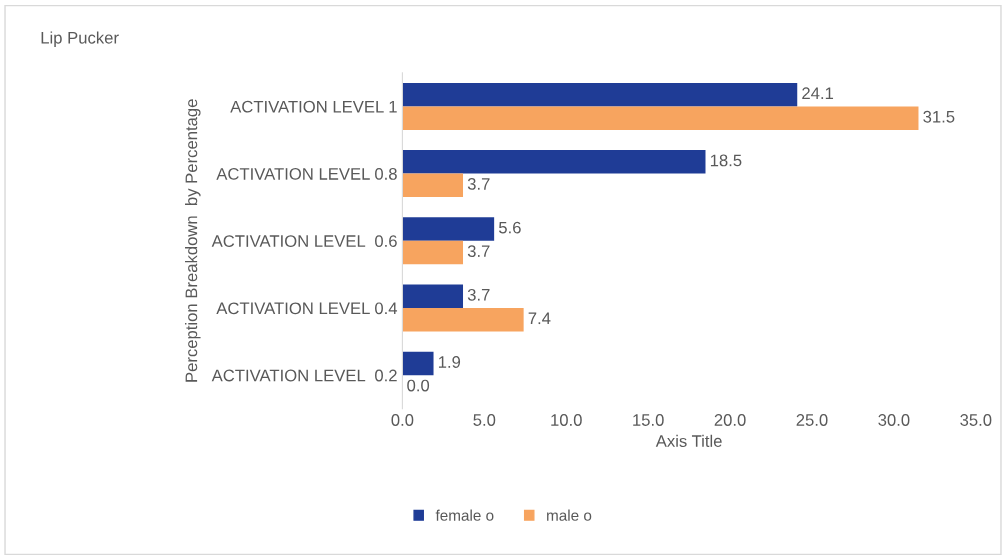  I want to click on y-tick-label: ACTIVATION LEVEL 0.2, so click(304, 375).